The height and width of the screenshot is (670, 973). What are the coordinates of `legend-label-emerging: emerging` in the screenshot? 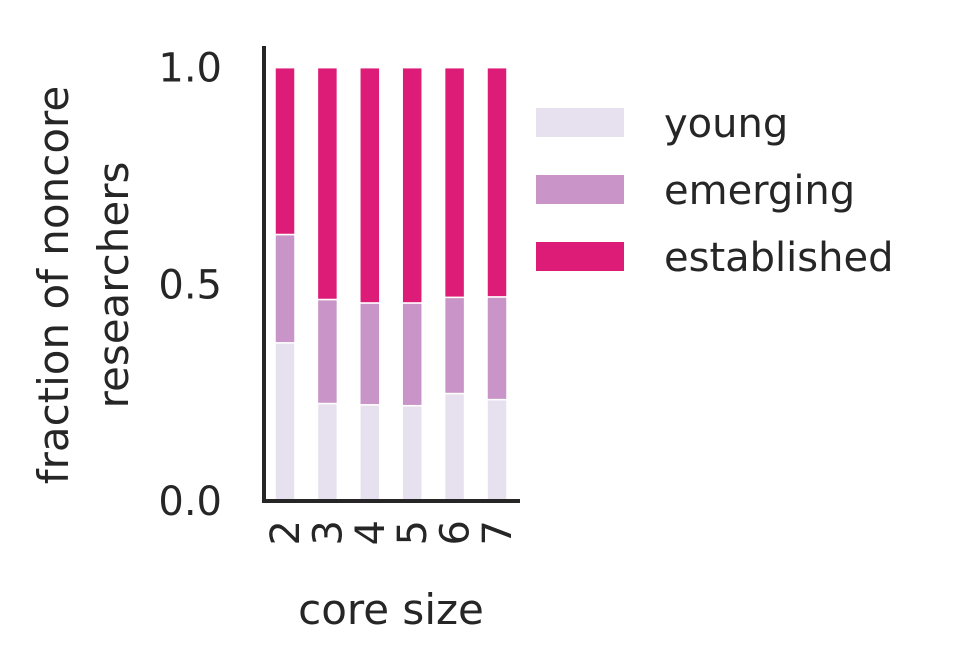 It's located at (759, 191).